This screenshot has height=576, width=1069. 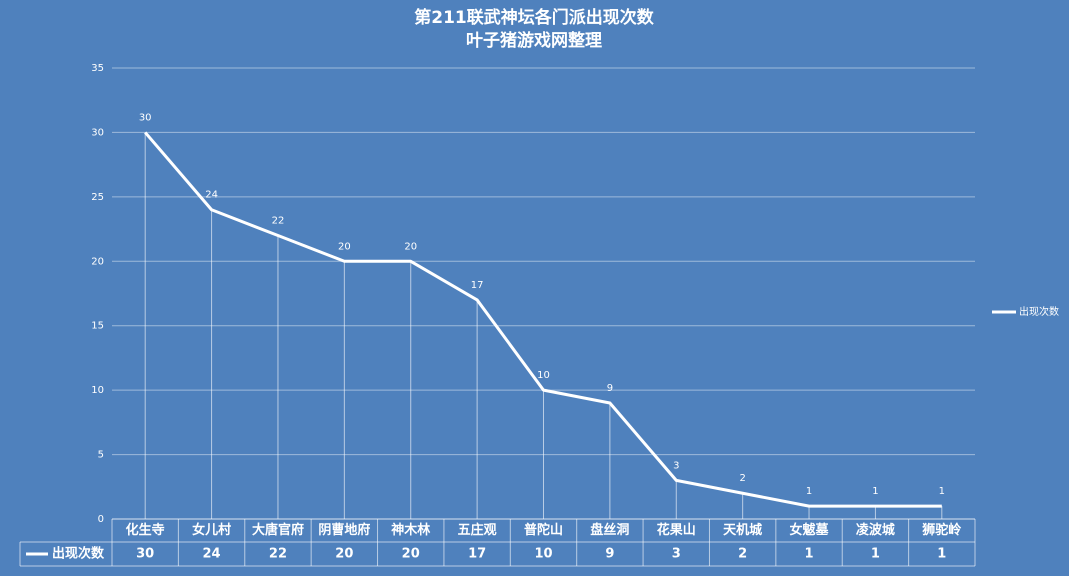 What do you see at coordinates (534, 17) in the screenshot?
I see `chart-title: 第211联武神坛各门派出现次数` at bounding box center [534, 17].